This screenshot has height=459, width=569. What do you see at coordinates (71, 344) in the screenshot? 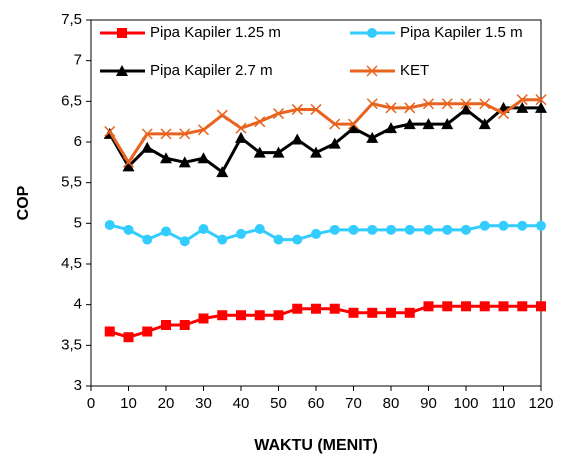
I see `y-tick-label: 3,5` at bounding box center [71, 344].